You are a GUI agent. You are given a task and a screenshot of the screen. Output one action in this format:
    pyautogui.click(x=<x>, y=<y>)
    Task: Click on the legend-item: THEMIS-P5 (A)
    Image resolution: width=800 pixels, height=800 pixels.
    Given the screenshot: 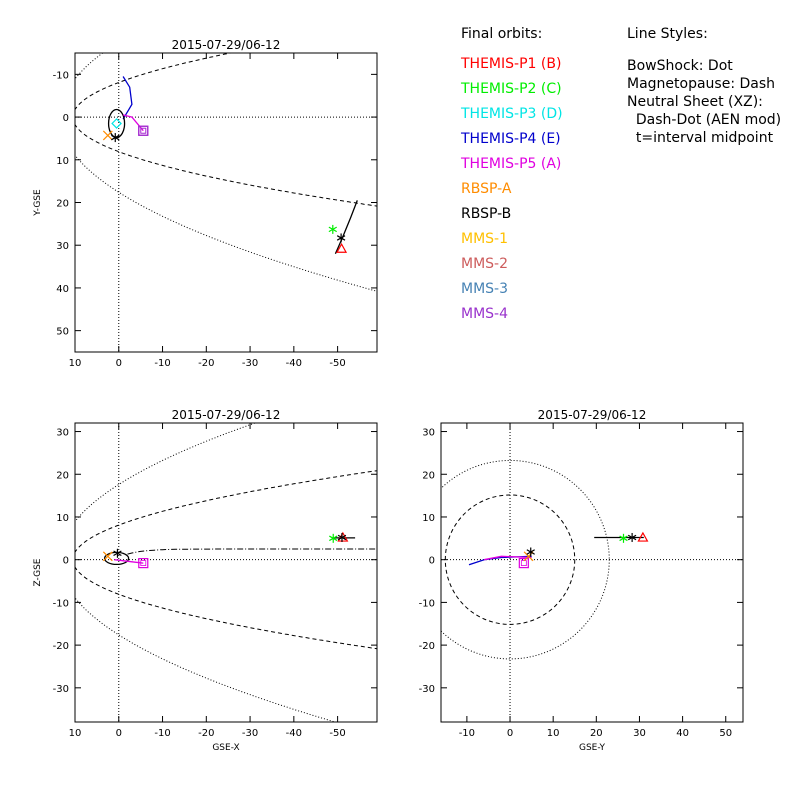 What is the action you would take?
    pyautogui.click(x=511, y=164)
    